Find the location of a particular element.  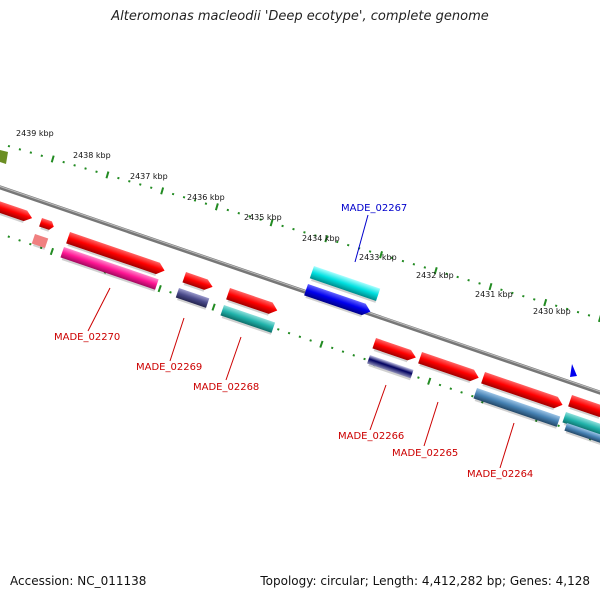

gene-label: MADE_02264 is located at coordinates (500, 474).